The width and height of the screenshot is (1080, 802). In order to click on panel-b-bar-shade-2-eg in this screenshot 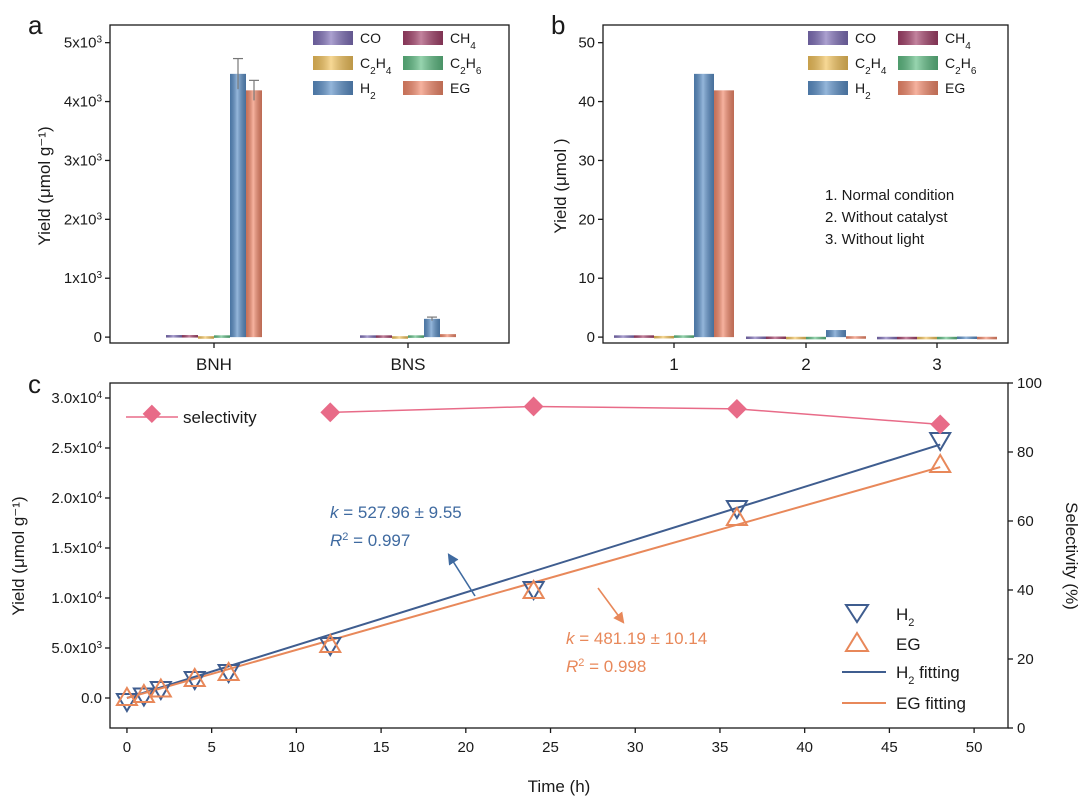, I will do `click(856, 337)`.